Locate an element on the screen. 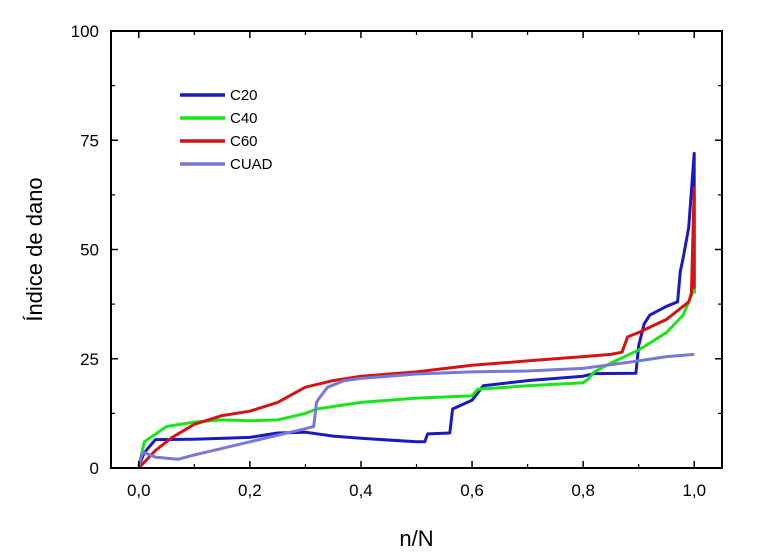 Image resolution: width=760 pixels, height=560 pixels. y-tick-label: 100 is located at coordinates (85, 31).